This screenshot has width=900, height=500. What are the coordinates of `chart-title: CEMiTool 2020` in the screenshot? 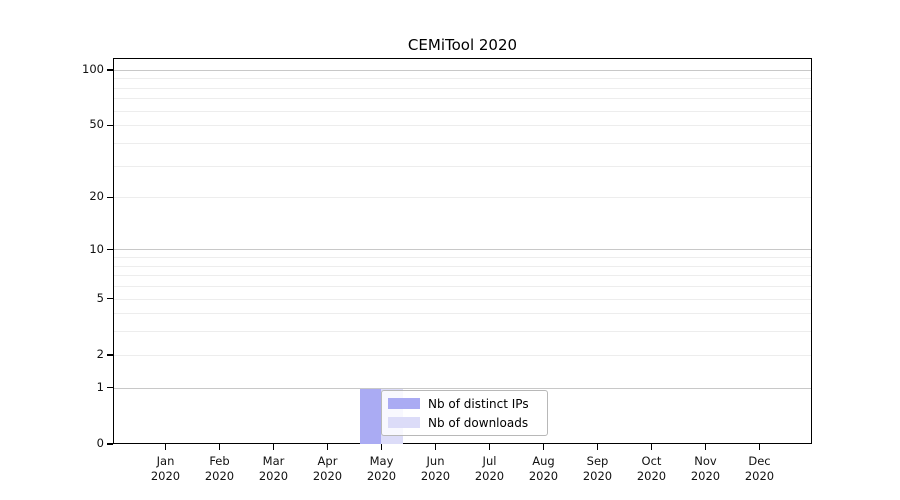 It's located at (462, 45).